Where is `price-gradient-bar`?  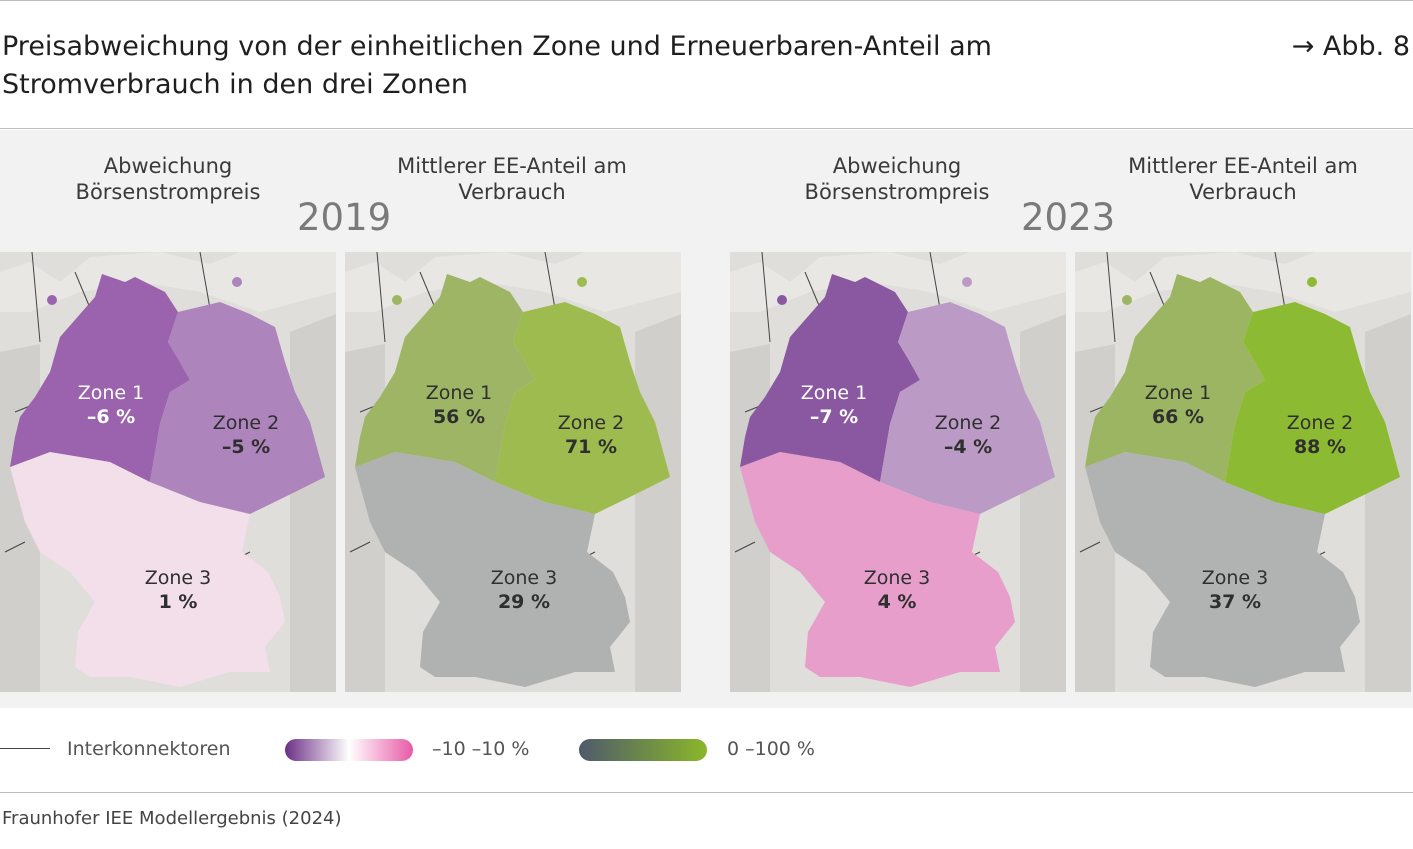 price-gradient-bar is located at coordinates (349, 750).